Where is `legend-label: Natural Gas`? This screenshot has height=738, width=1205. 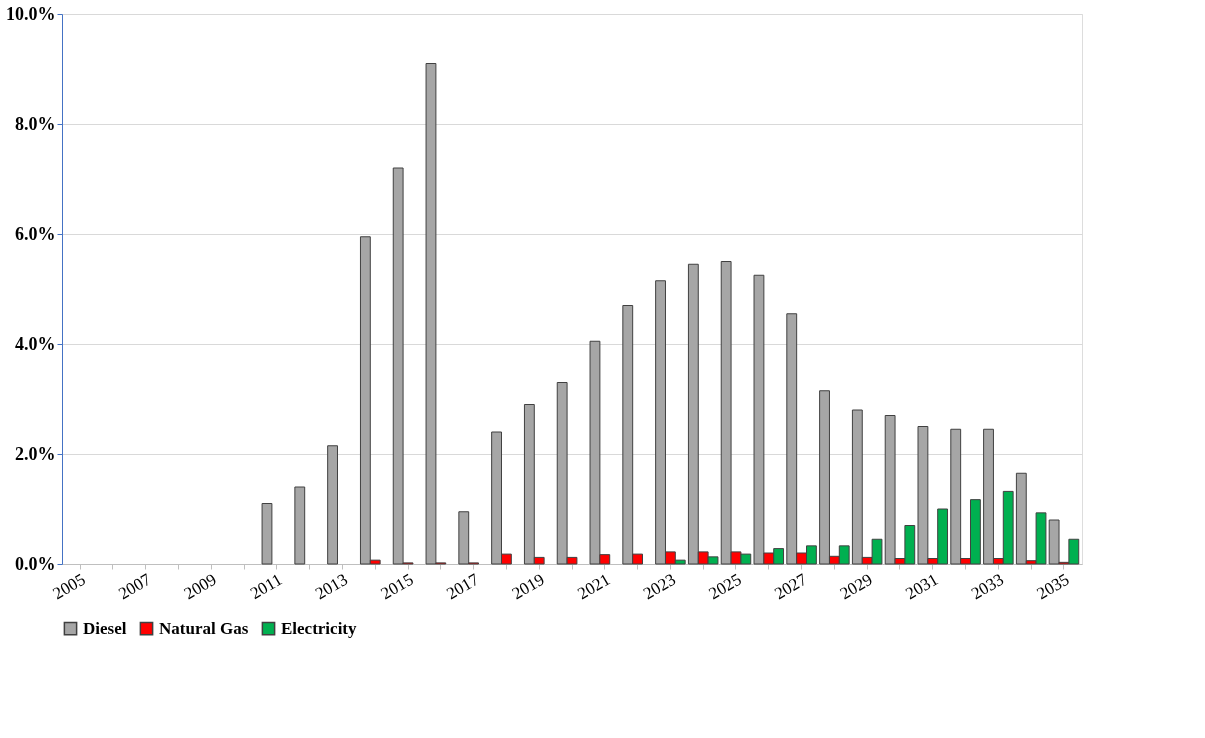
legend-label: Natural Gas is located at coordinates (204, 628).